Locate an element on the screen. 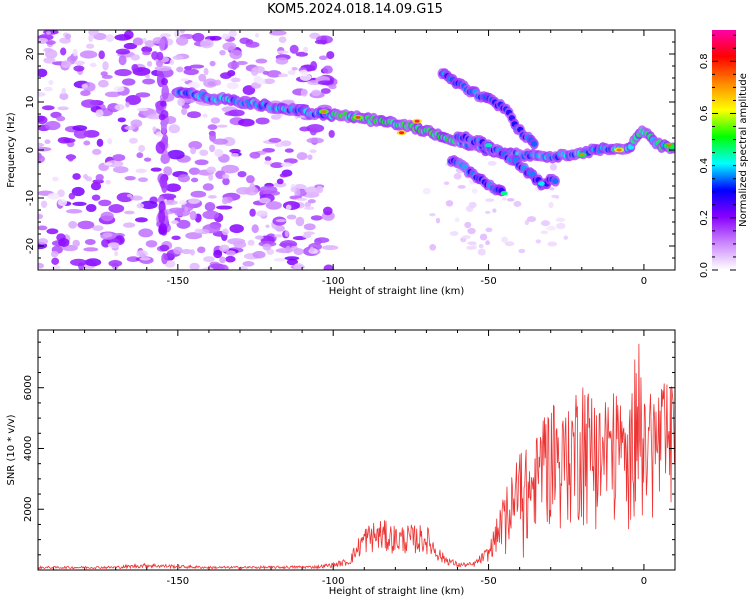 Image resolution: width=750 pixels, height=600 pixels. colorbar-label: Normalized spectral amplitude is located at coordinates (743, 150).